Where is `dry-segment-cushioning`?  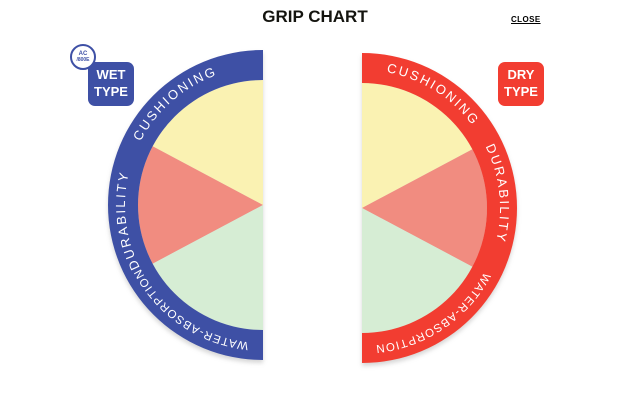 dry-segment-cushioning is located at coordinates (417, 145).